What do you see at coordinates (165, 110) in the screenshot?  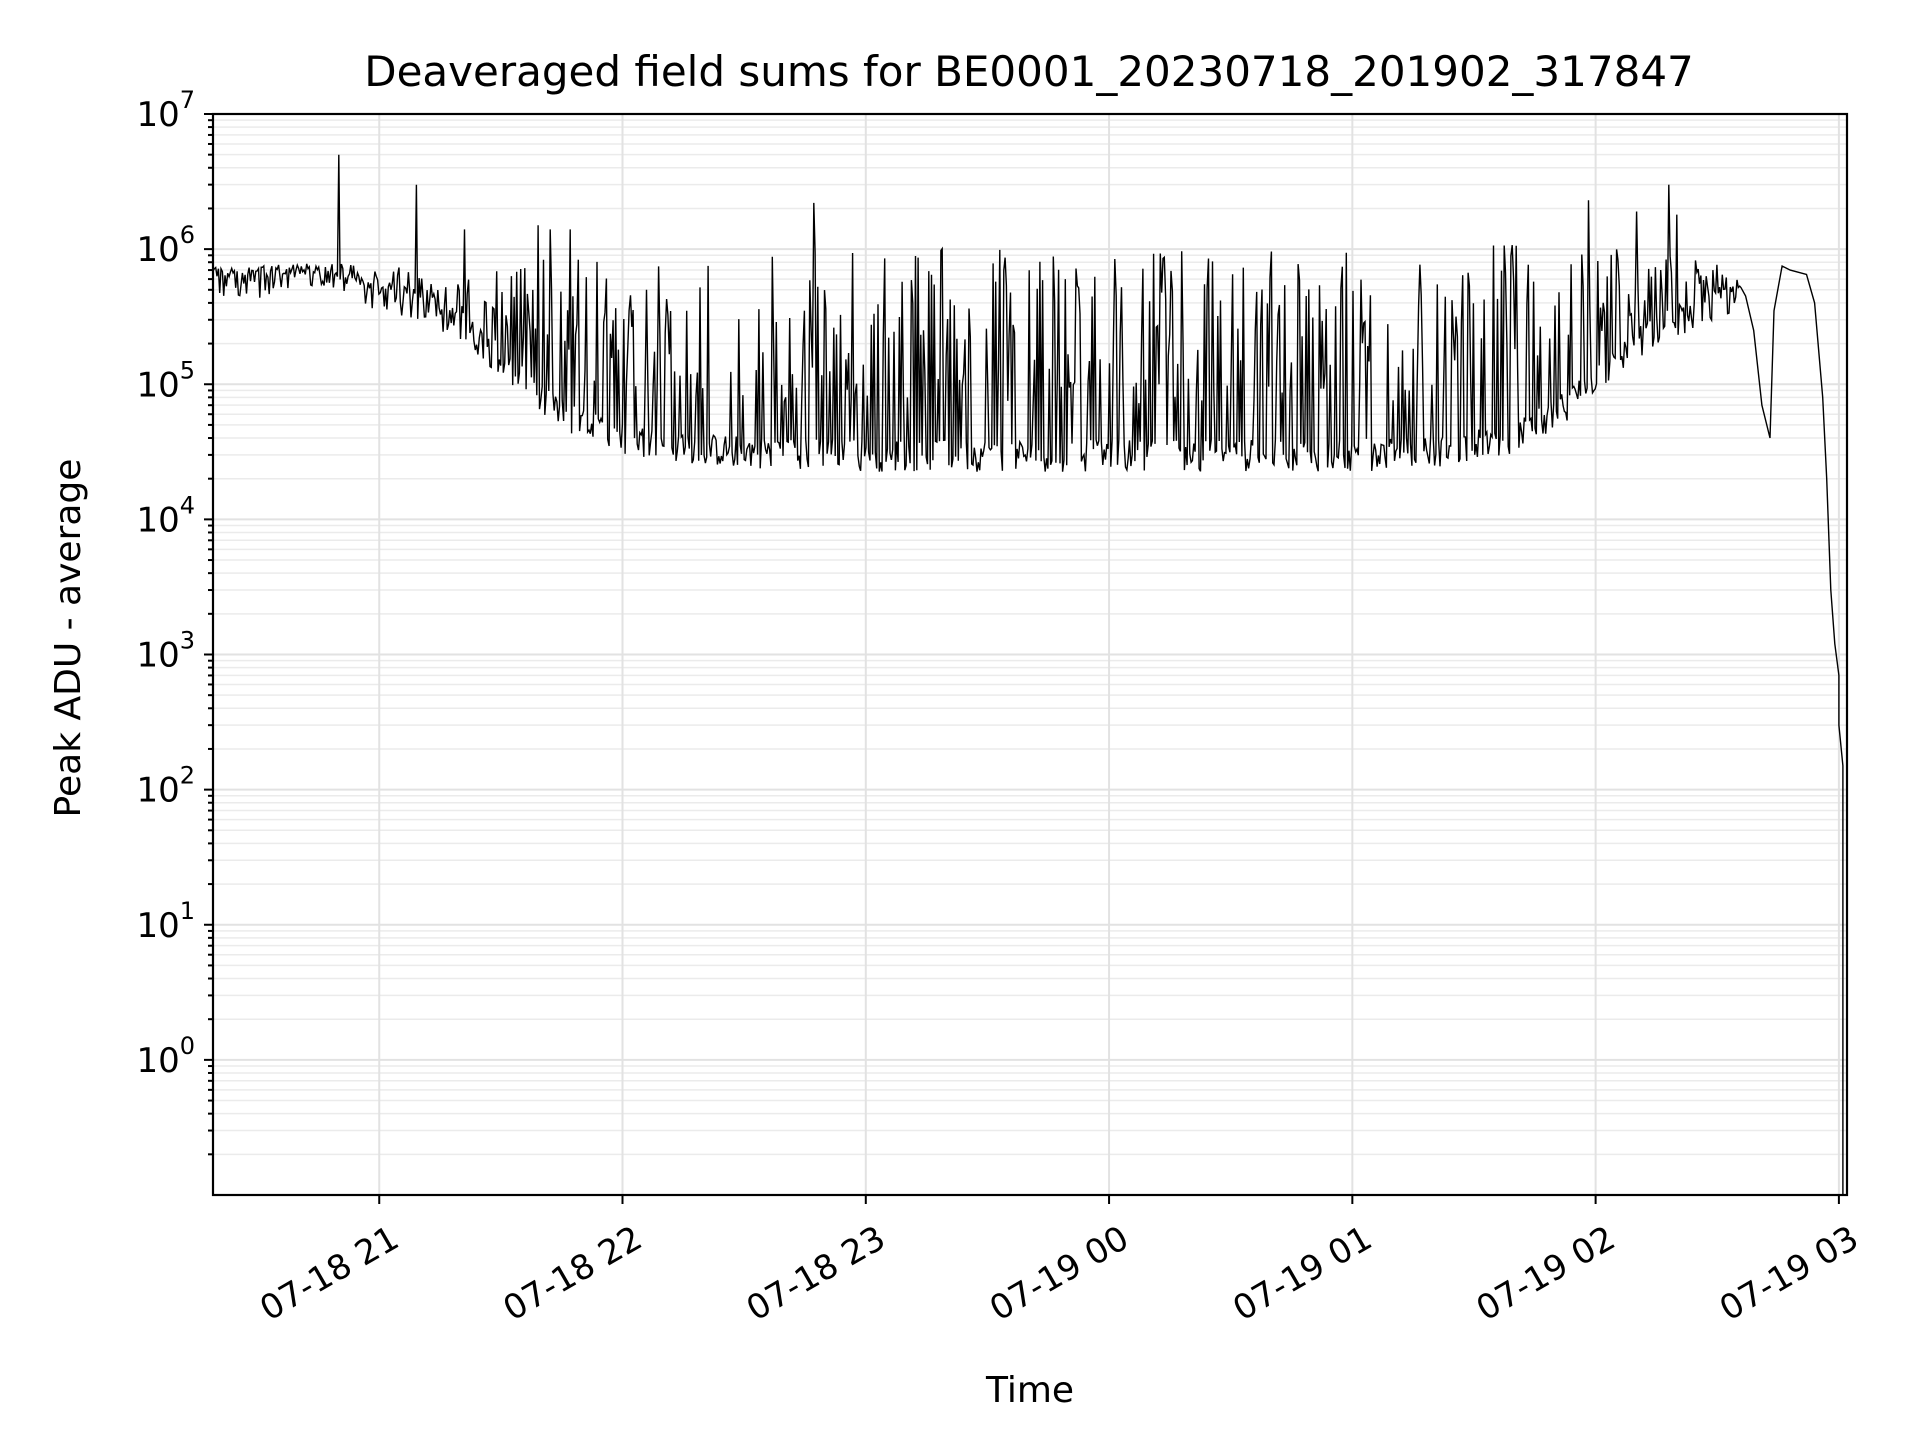 I see `y-tick-label: 10⁷` at bounding box center [165, 110].